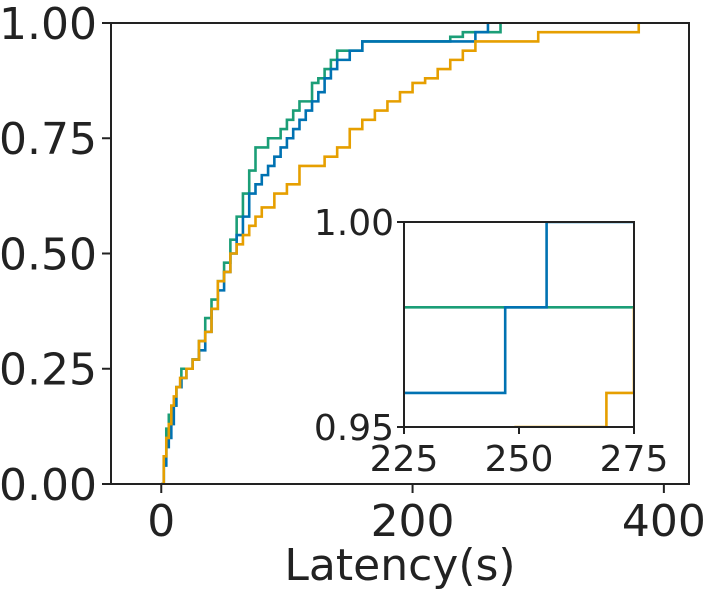  What do you see at coordinates (161, 521) in the screenshot?
I see `main-x-tick-label: 0` at bounding box center [161, 521].